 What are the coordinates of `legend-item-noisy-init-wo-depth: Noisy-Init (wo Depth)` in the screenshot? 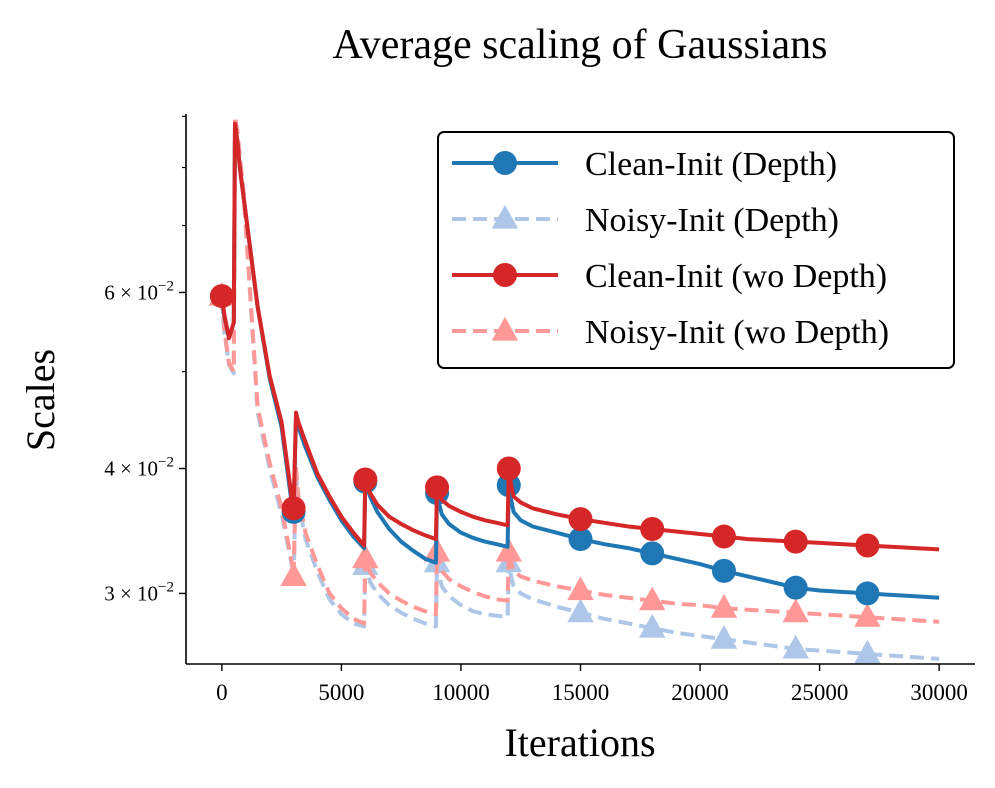 It's located at (670, 332).